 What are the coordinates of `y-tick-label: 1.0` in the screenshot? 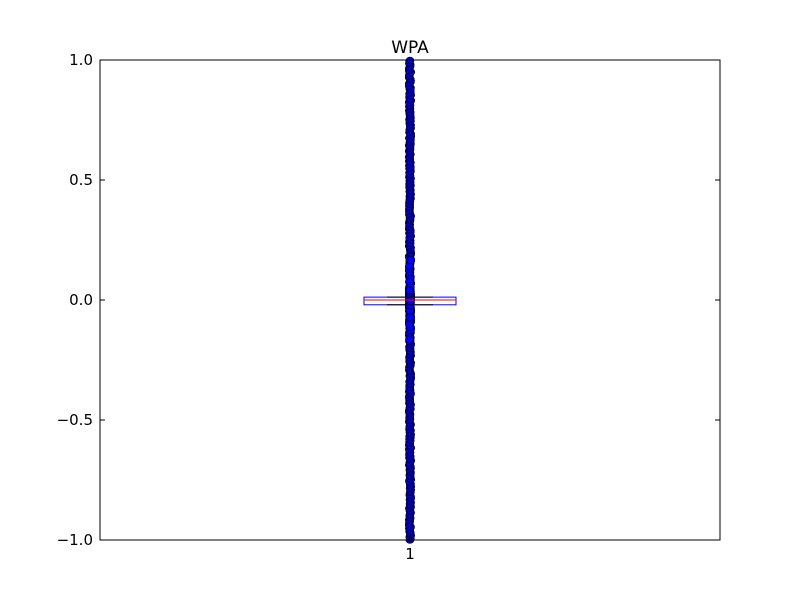 It's located at (81, 60).